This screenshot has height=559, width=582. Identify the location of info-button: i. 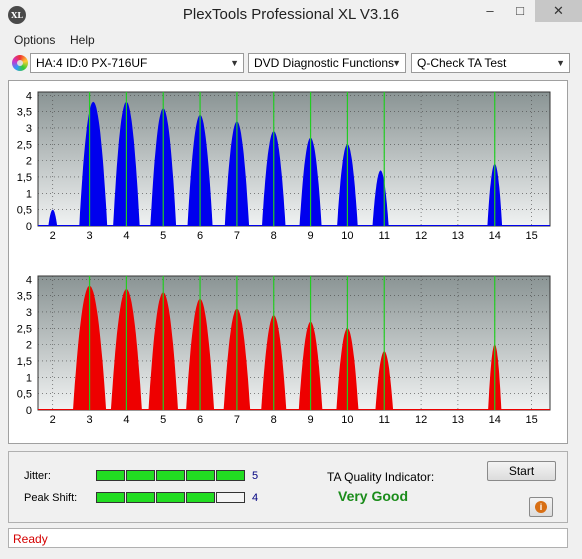
(541, 507).